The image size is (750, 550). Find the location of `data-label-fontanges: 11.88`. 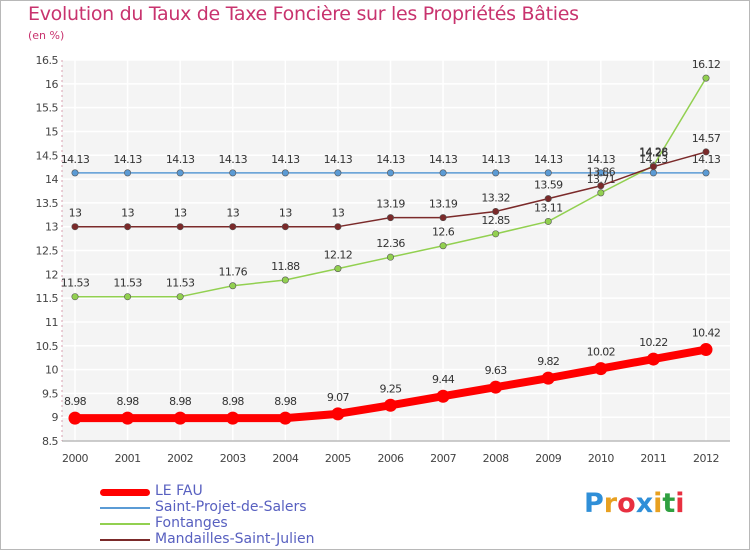

data-label-fontanges: 11.88 is located at coordinates (285, 266).